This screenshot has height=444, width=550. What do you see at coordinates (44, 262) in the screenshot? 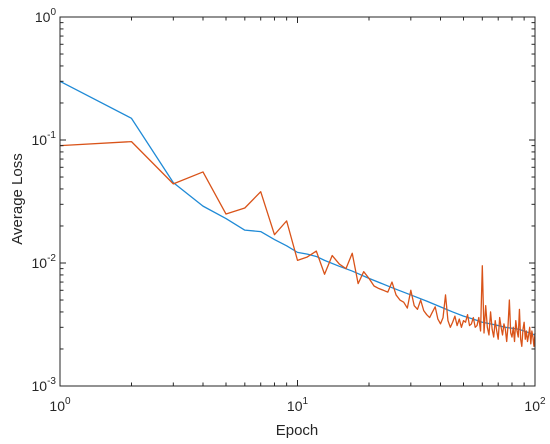
I see `y-tick-label: 10⁻²` at bounding box center [44, 262].